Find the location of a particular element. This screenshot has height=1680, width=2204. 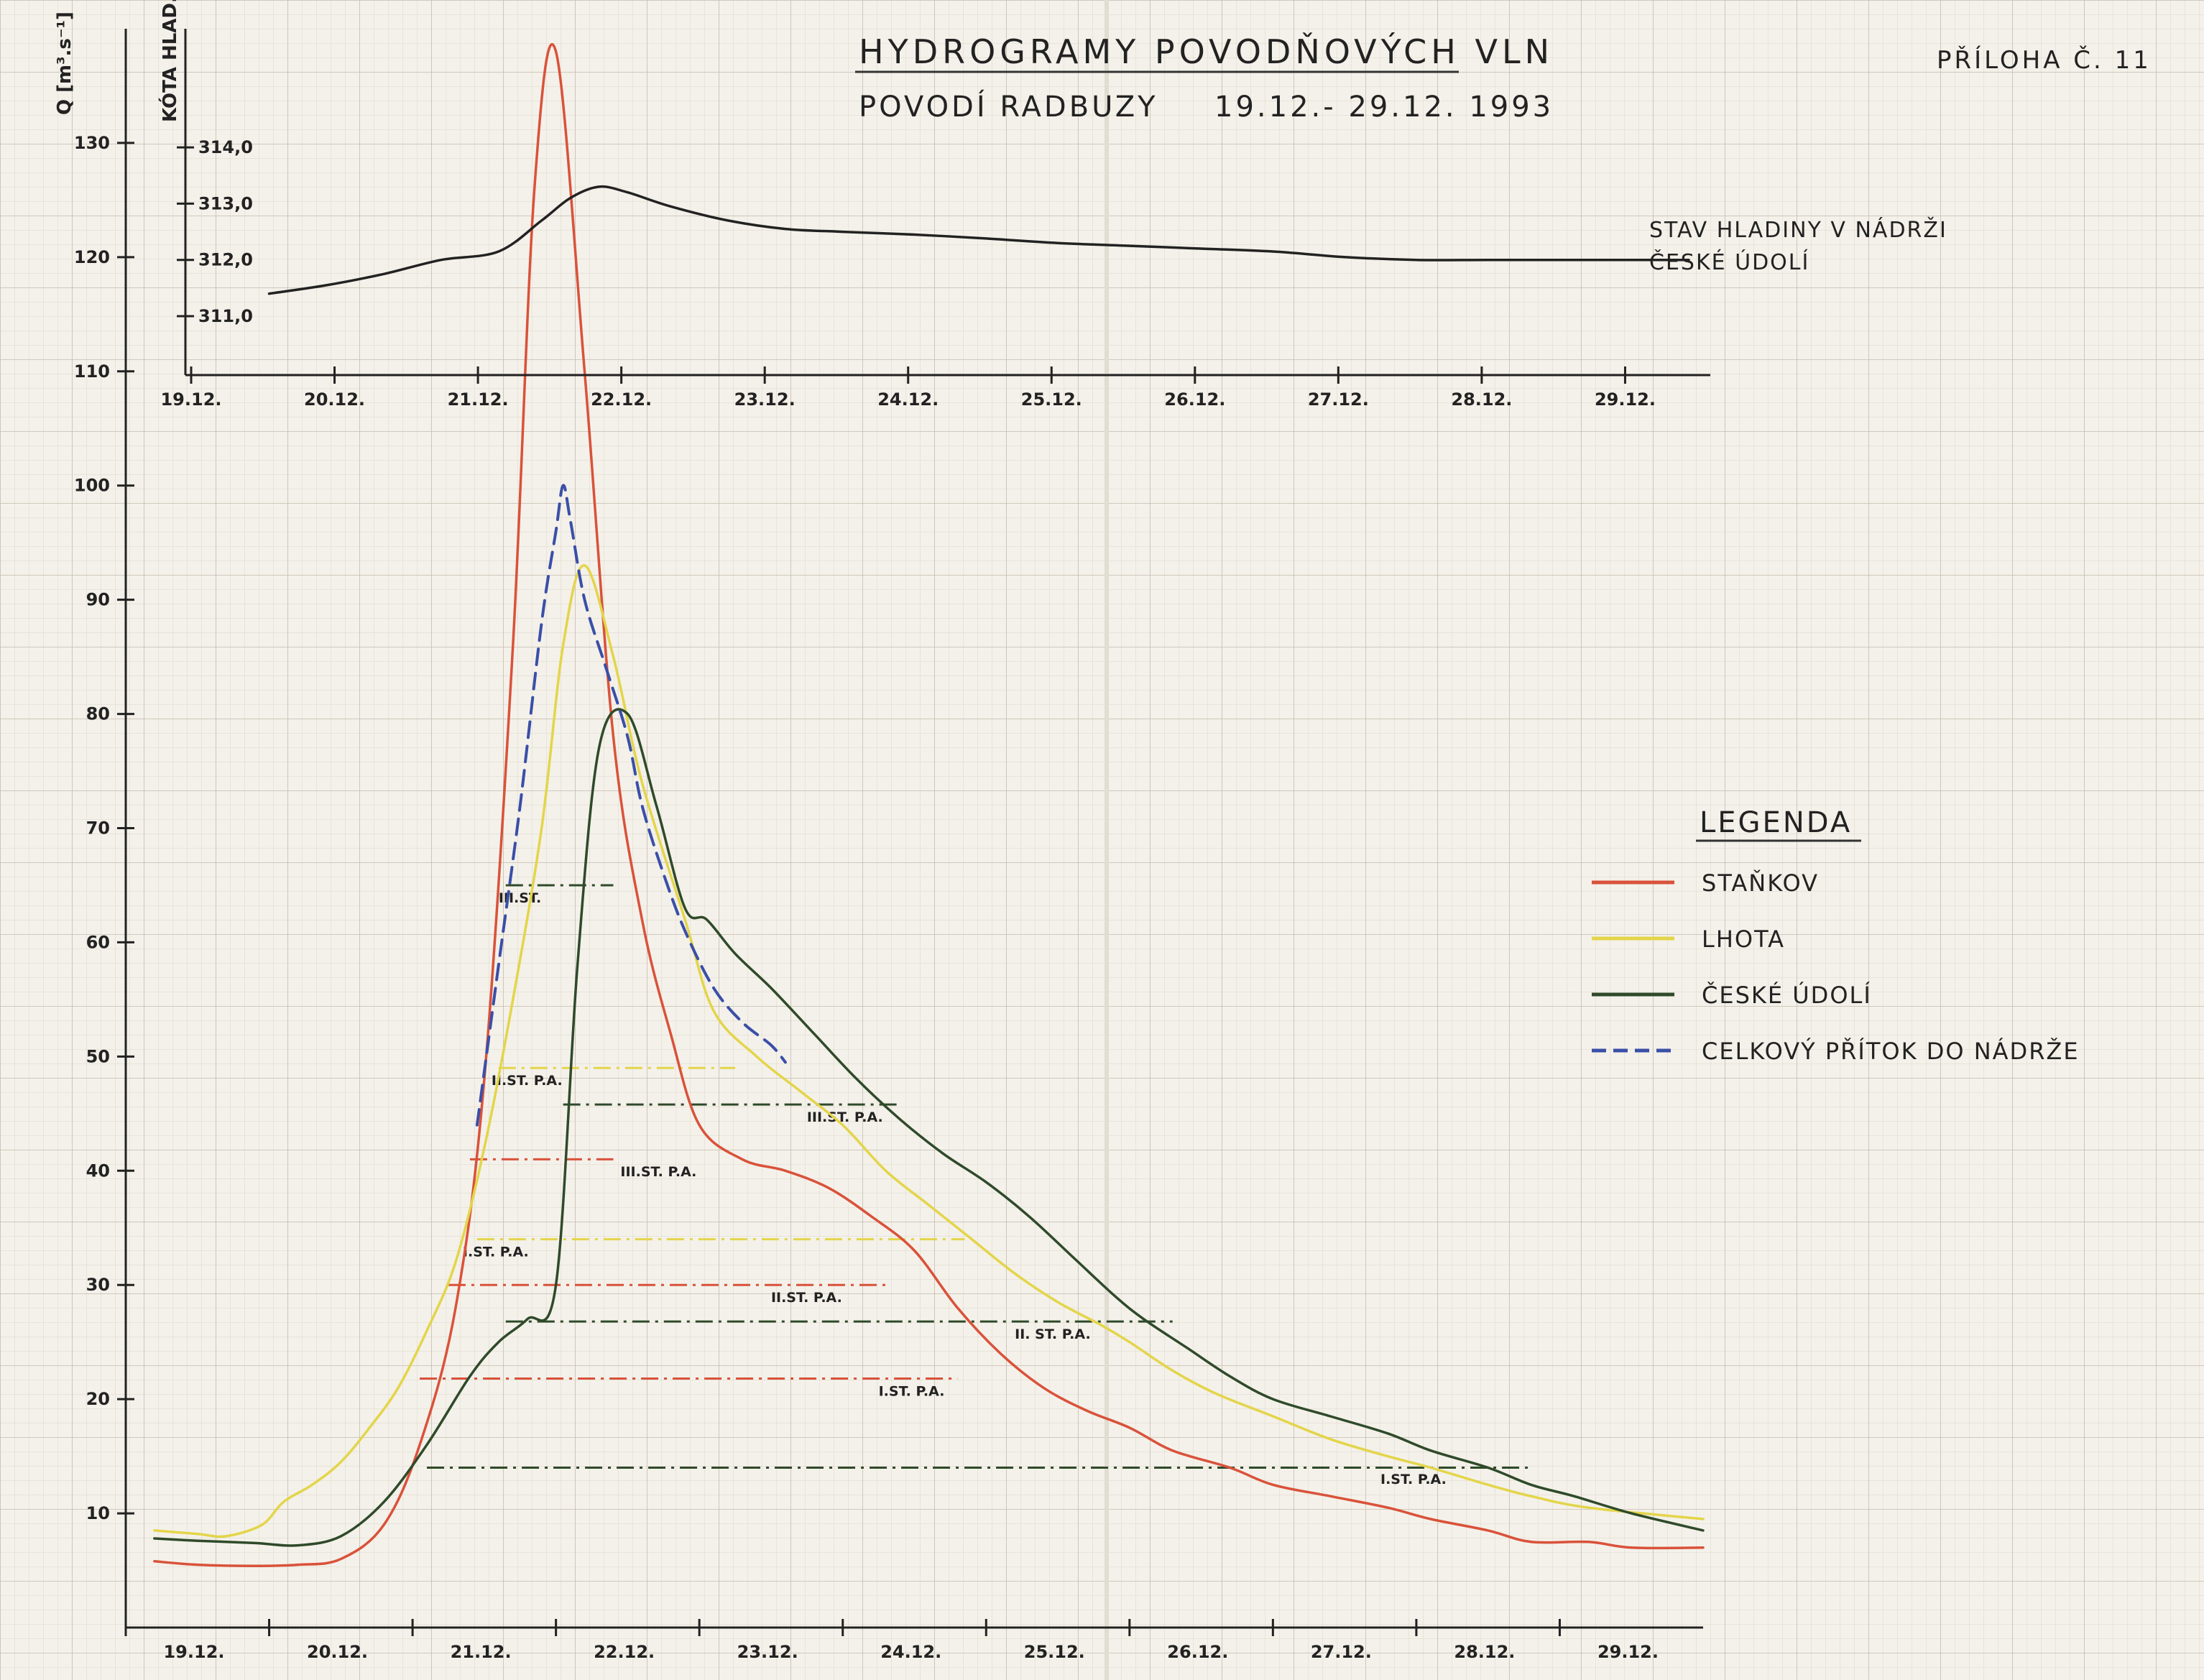

appendix-label: PŘÍLOHA Č. 11 is located at coordinates (2045, 60).